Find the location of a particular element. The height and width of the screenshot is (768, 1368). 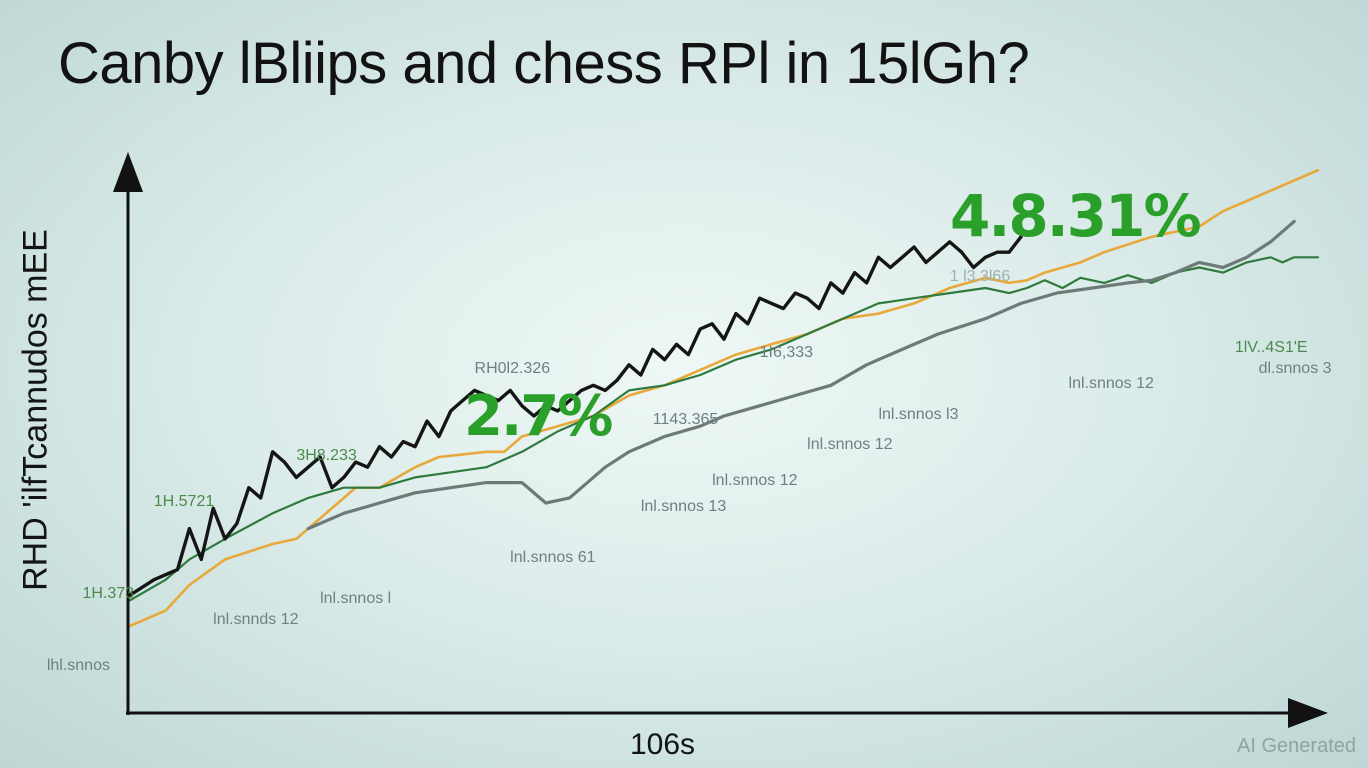

data-annotation-8: 1lV..4S1'E is located at coordinates (1271, 348).